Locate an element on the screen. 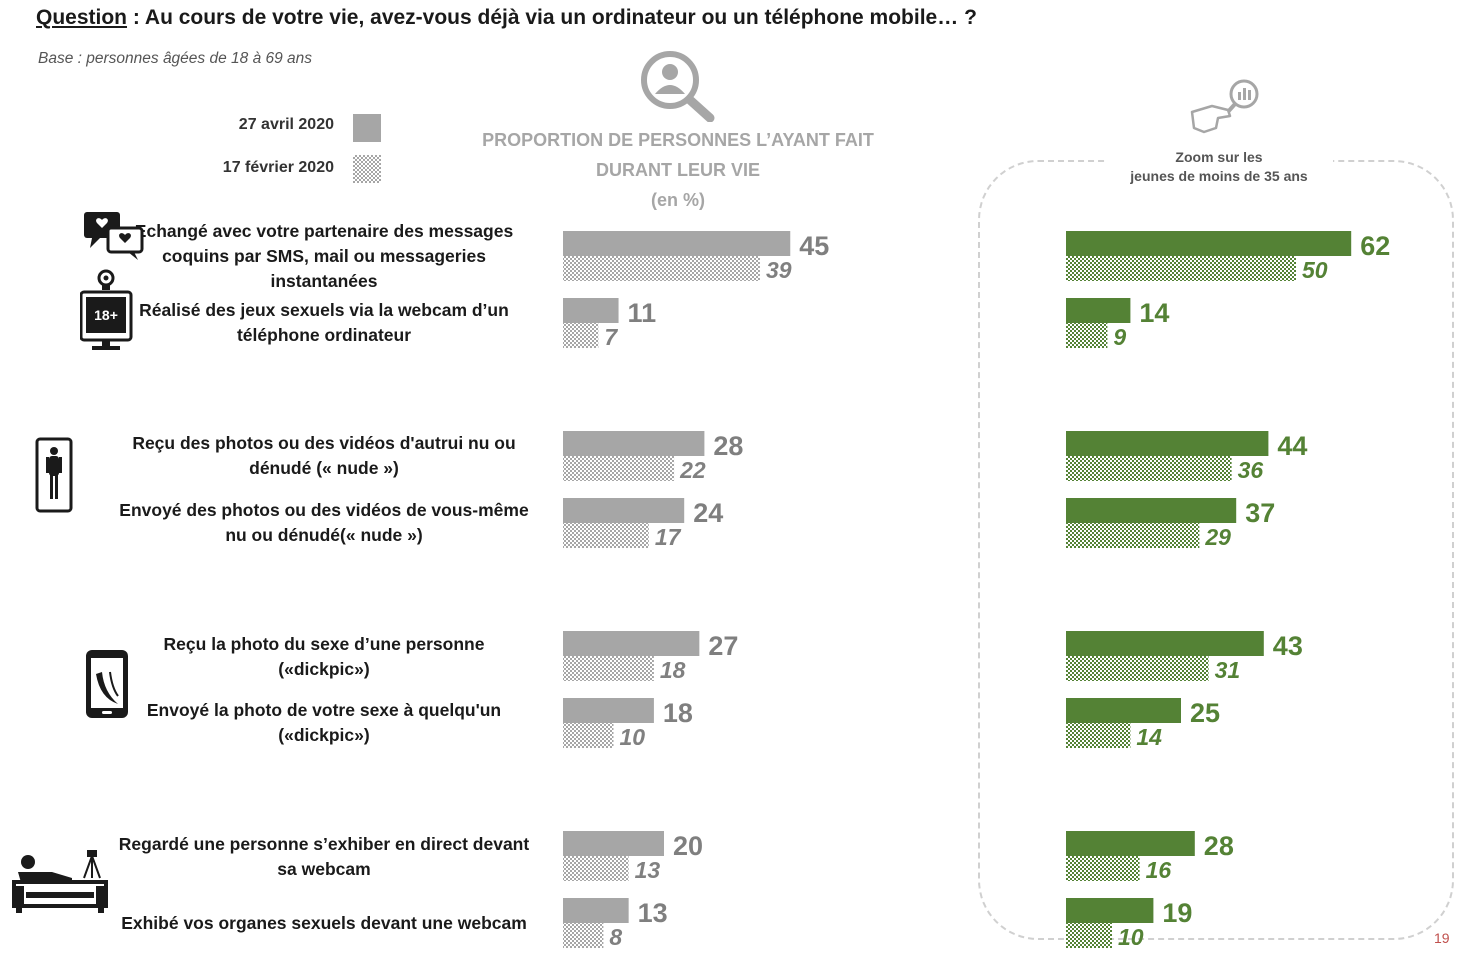 Image resolution: width=1462 pixels, height=954 pixels. main-value-current: 24 is located at coordinates (708, 513).